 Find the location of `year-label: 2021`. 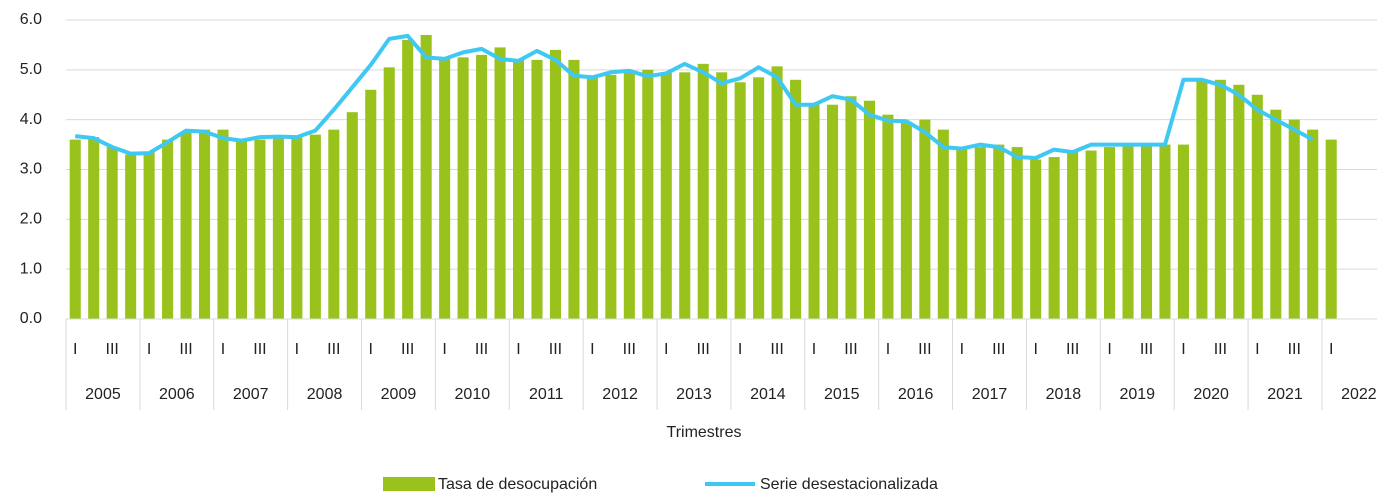

year-label: 2021 is located at coordinates (1285, 394).